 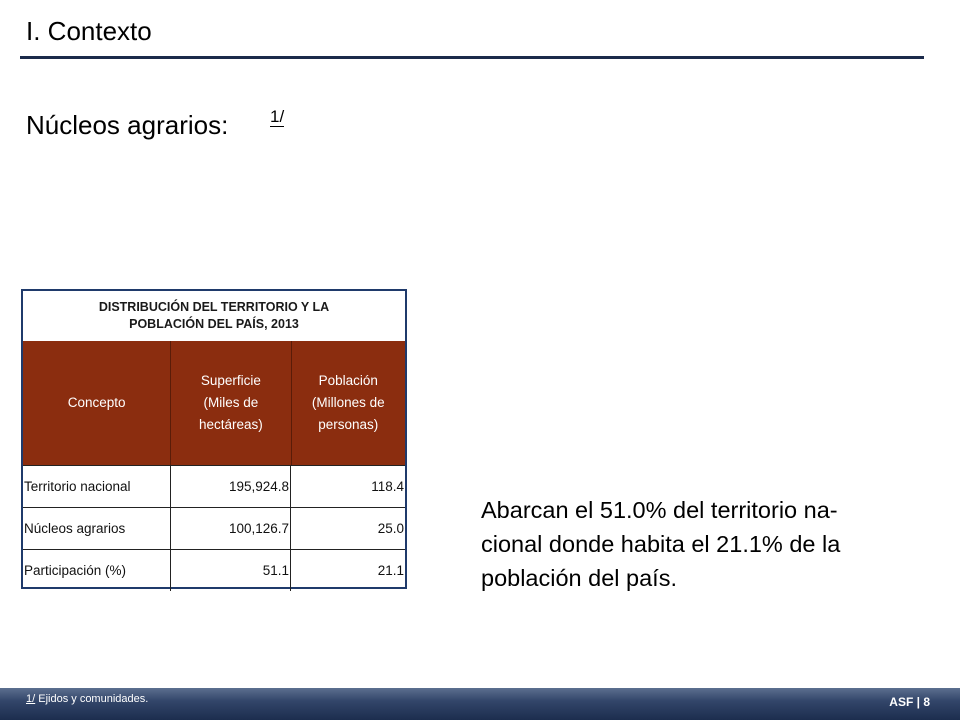 I want to click on footnote-ref: 1/, so click(x=31, y=699).